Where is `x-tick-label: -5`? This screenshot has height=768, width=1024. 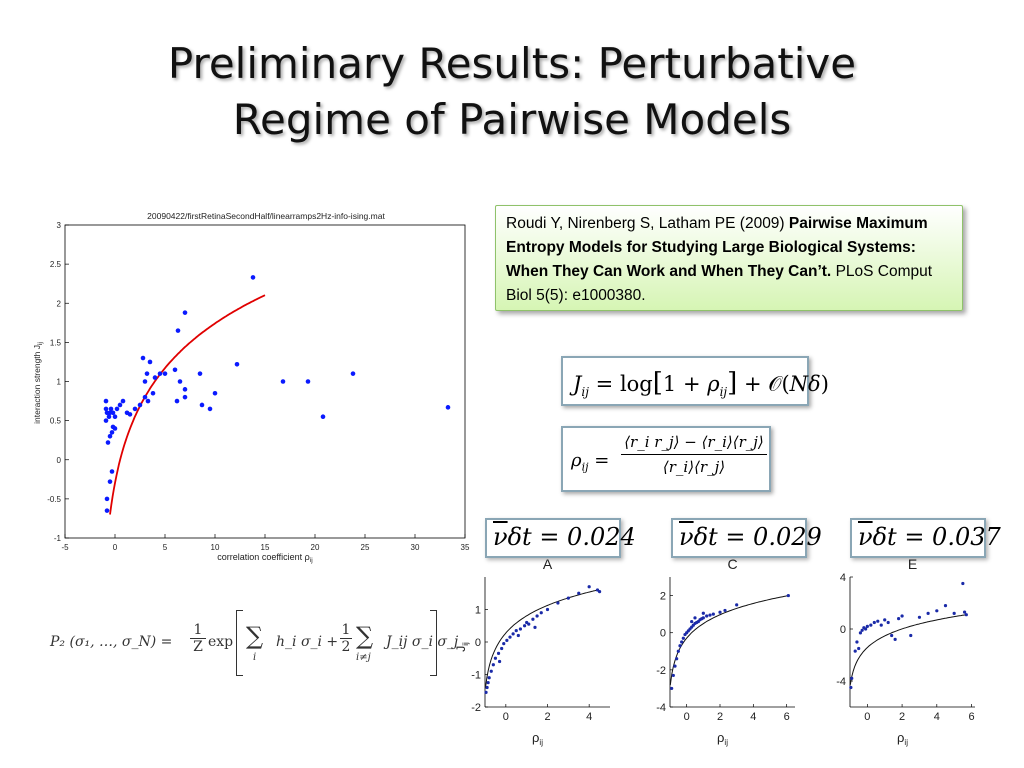
x-tick-label: -5 is located at coordinates (65, 547).